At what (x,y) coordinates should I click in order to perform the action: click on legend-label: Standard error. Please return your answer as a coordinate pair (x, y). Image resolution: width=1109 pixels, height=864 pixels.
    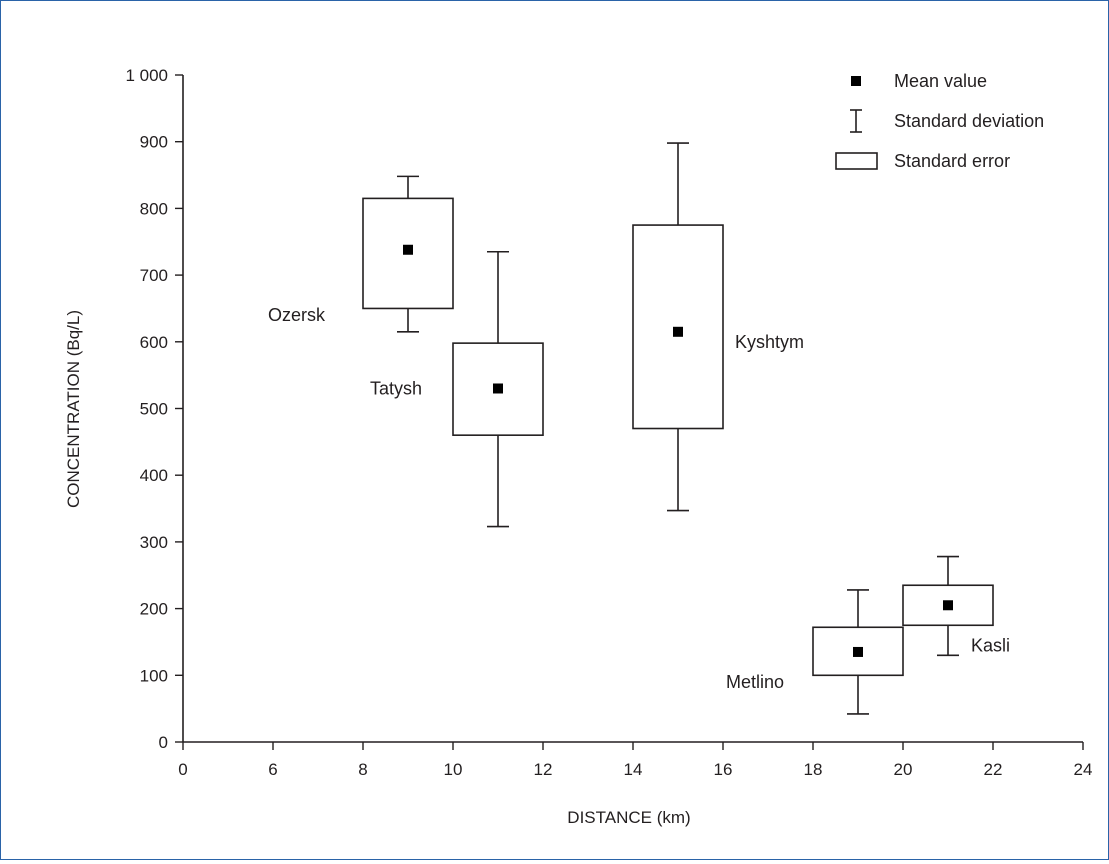
    Looking at the image, I should click on (952, 161).